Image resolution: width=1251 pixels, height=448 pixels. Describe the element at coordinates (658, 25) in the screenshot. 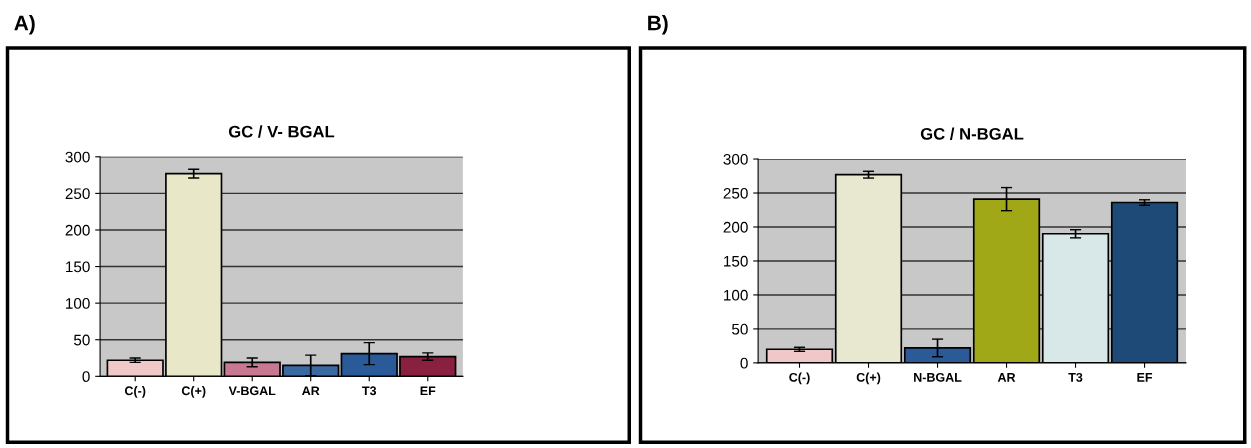

I see `text: B)` at that location.